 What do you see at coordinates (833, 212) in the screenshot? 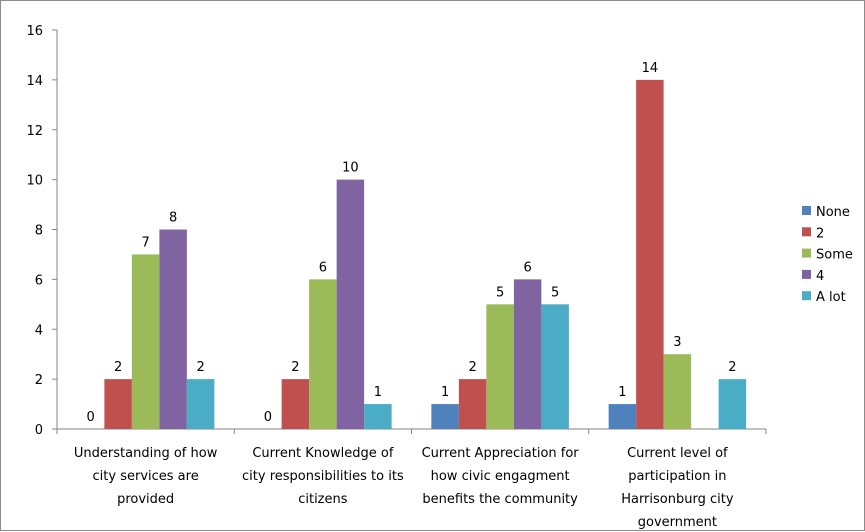
I see `legend-label: None` at bounding box center [833, 212].